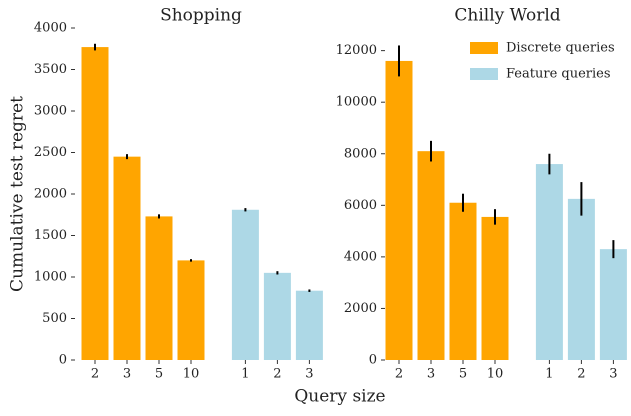  Describe the element at coordinates (360, 153) in the screenshot. I see `y-tick-label: 8000` at that location.